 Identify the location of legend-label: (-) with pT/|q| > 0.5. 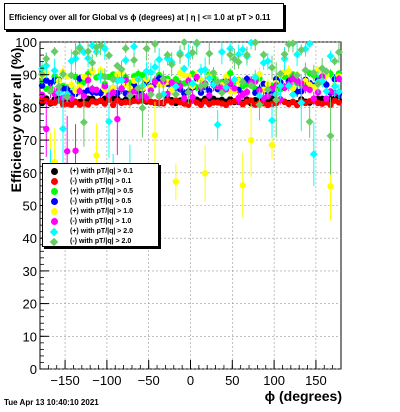
(101, 201).